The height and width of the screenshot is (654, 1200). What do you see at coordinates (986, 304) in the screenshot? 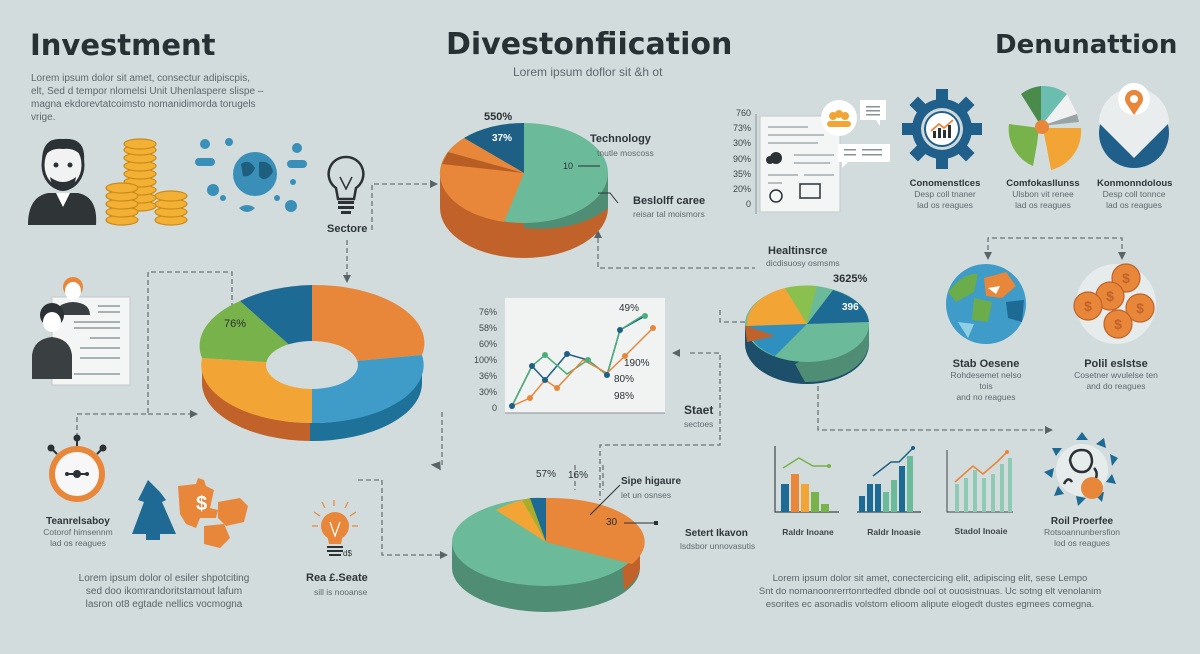
I see `world-map-globe-icon` at bounding box center [986, 304].